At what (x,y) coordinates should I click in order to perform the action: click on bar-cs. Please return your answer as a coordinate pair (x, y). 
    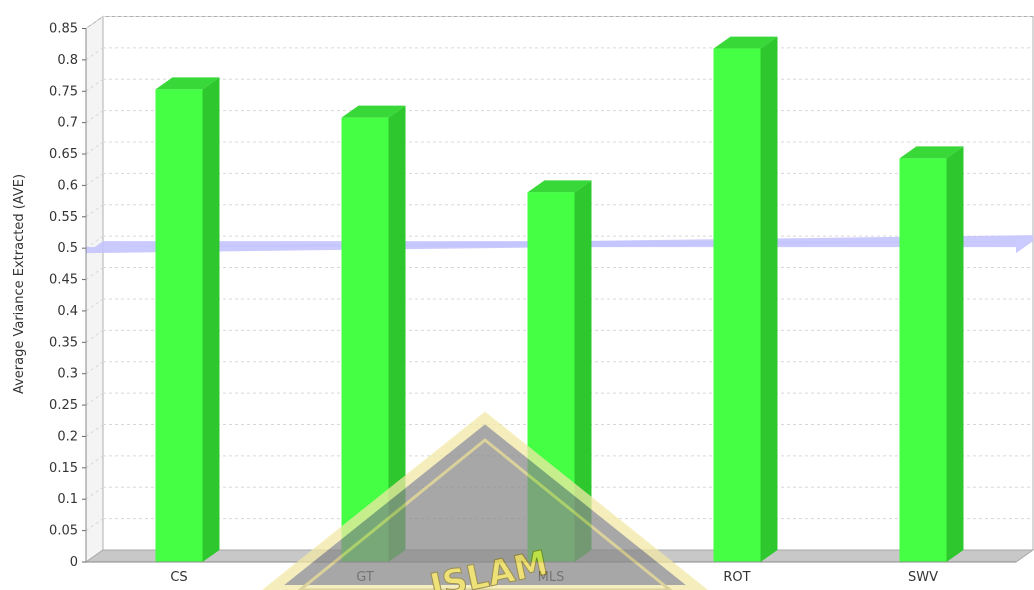
    Looking at the image, I should click on (188, 319).